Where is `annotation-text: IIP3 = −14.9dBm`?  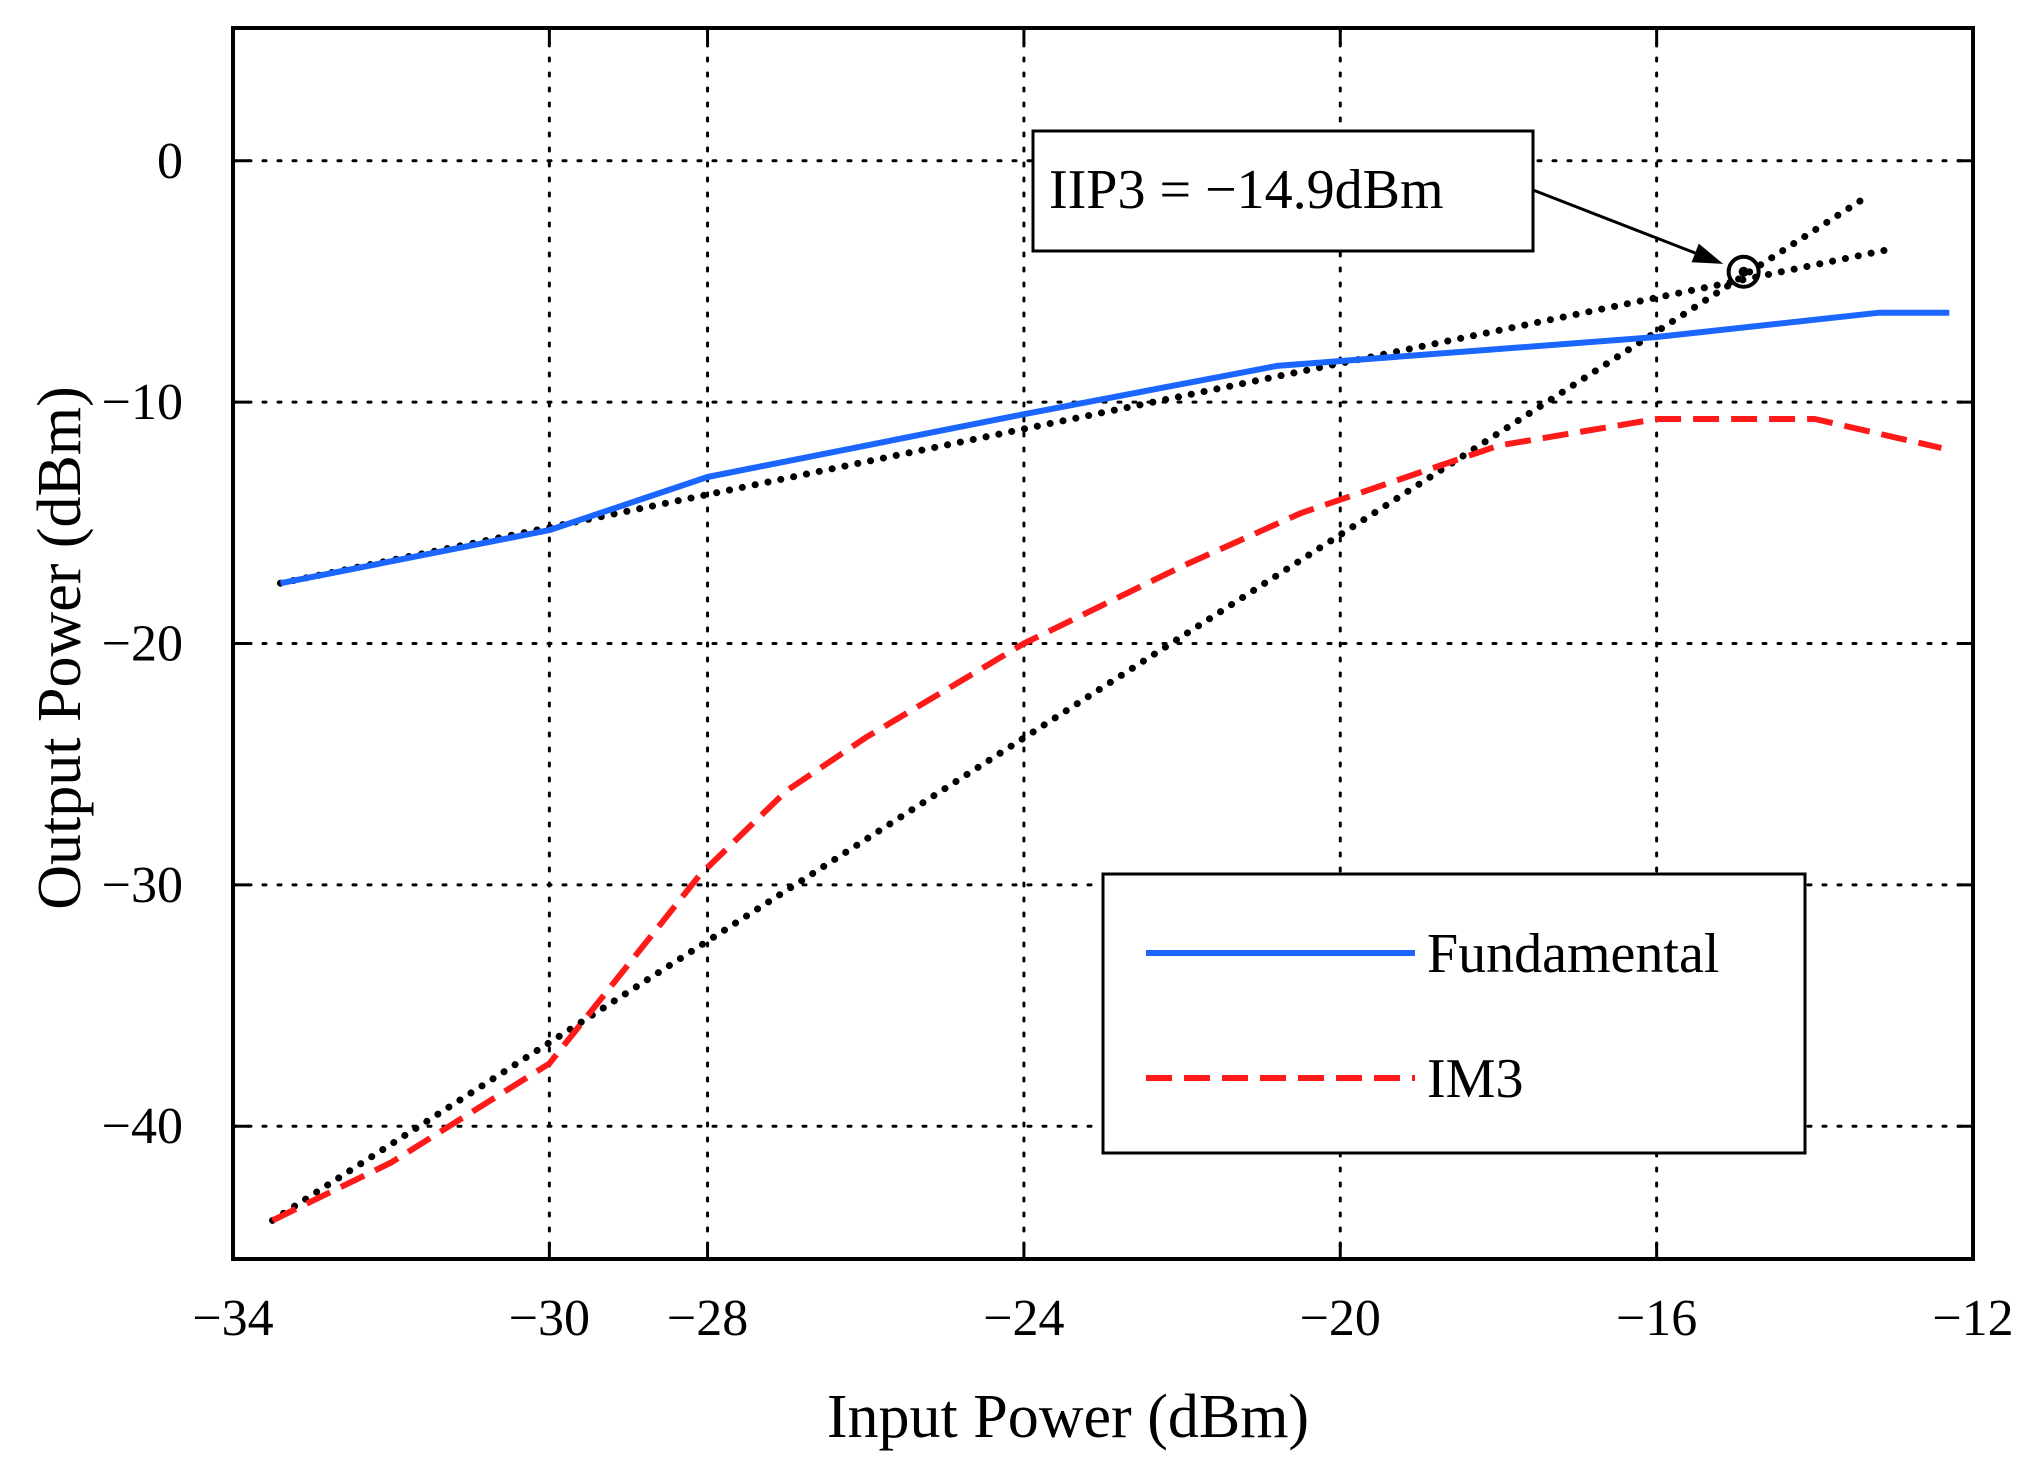
annotation-text: IIP3 = −14.9dBm is located at coordinates (1246, 190).